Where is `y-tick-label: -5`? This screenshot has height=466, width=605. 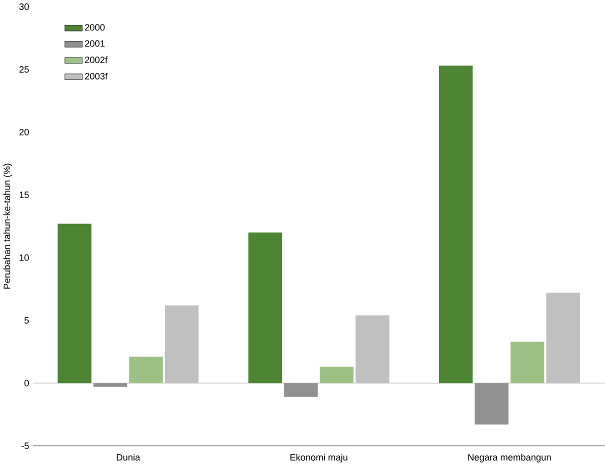 y-tick-label: -5 is located at coordinates (25, 446).